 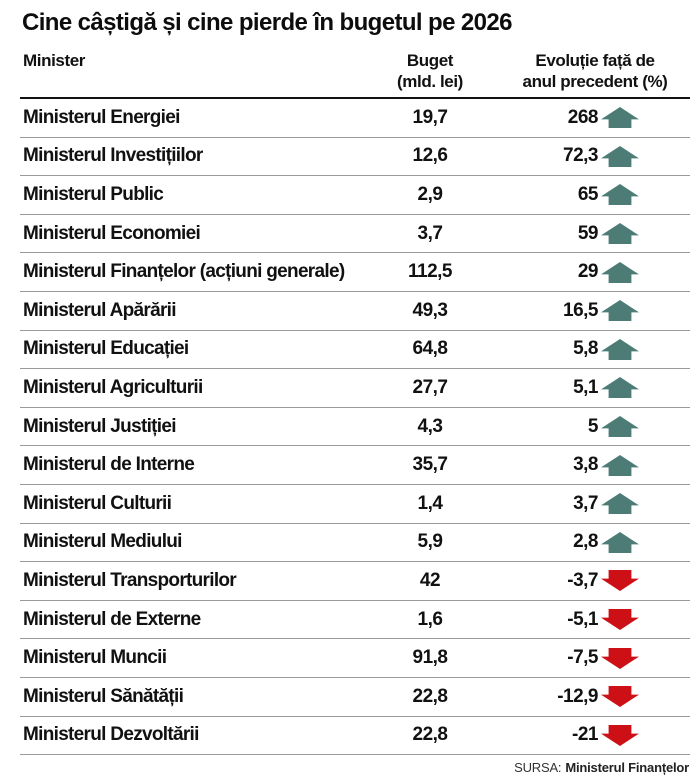 I want to click on table-row: Ministerul Energiei 19,7 268, so click(x=355, y=118).